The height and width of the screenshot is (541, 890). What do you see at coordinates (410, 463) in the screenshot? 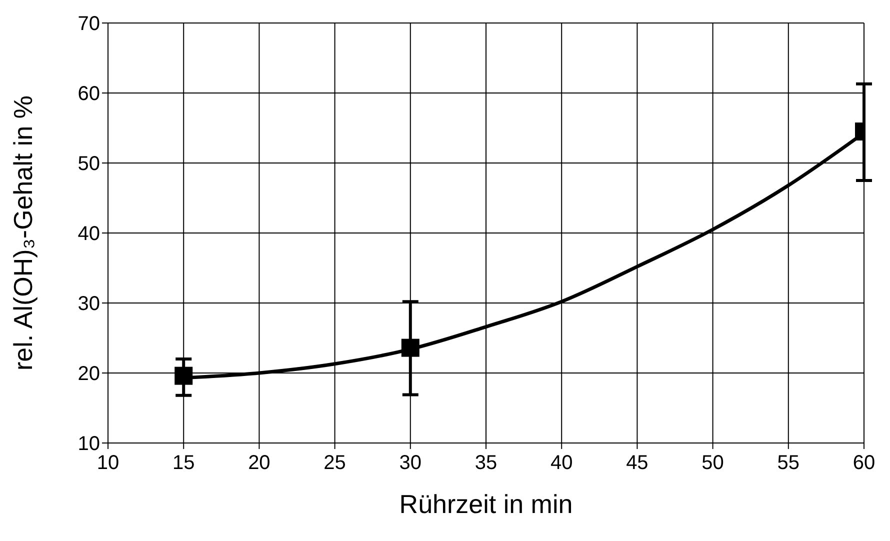
I see `x-tick-label: 30` at bounding box center [410, 463].